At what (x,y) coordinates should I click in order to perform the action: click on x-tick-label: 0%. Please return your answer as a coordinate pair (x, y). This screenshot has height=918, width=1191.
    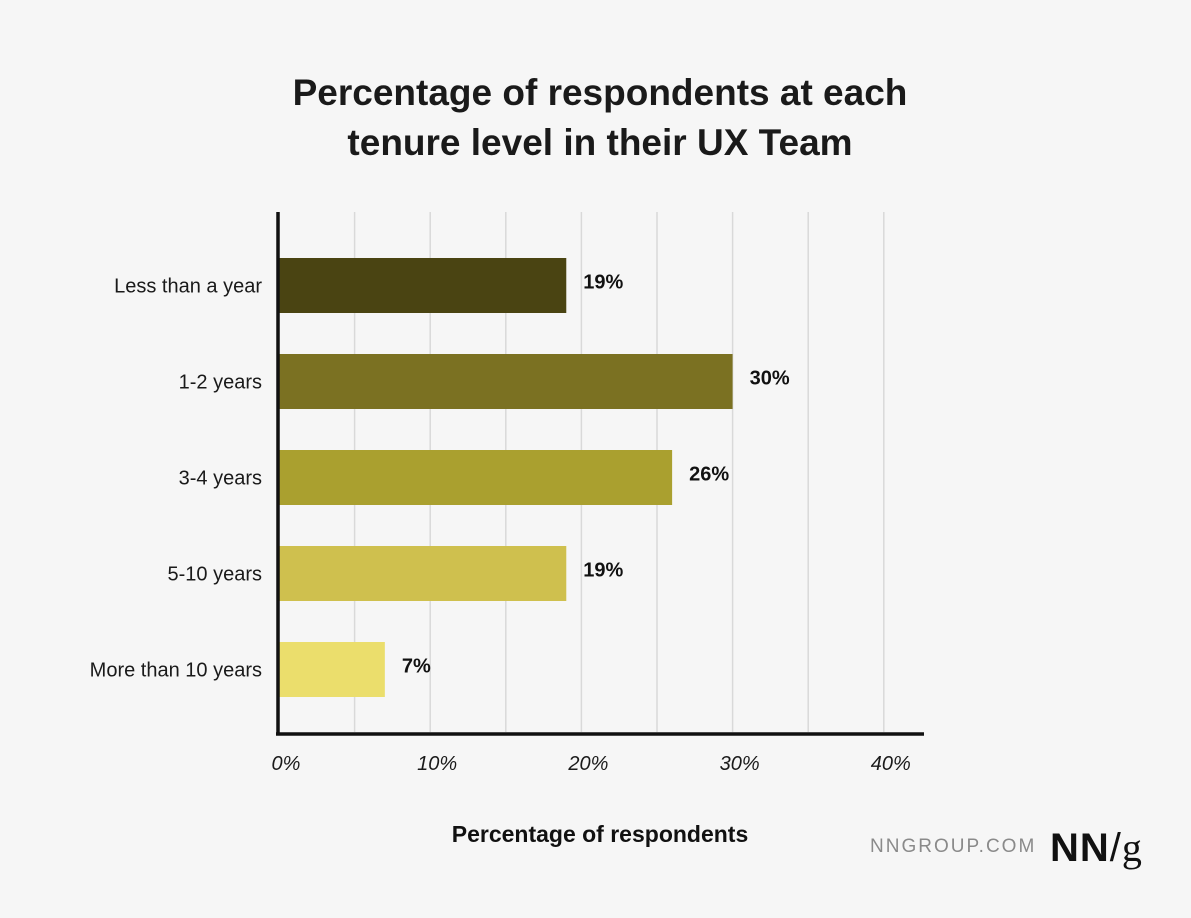
    Looking at the image, I should click on (286, 764).